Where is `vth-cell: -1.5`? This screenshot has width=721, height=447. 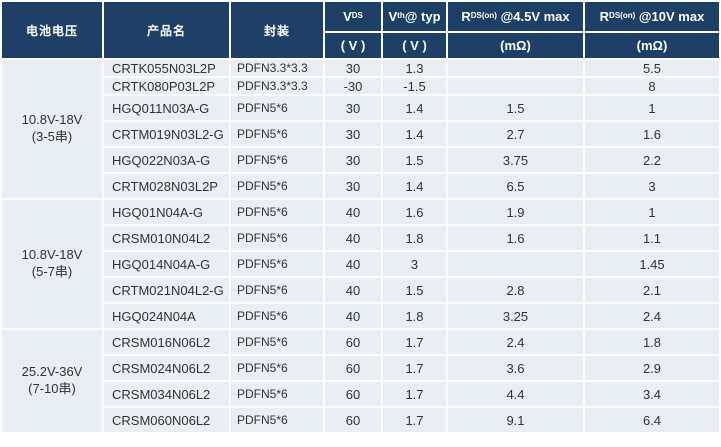 vth-cell: -1.5 is located at coordinates (414, 86).